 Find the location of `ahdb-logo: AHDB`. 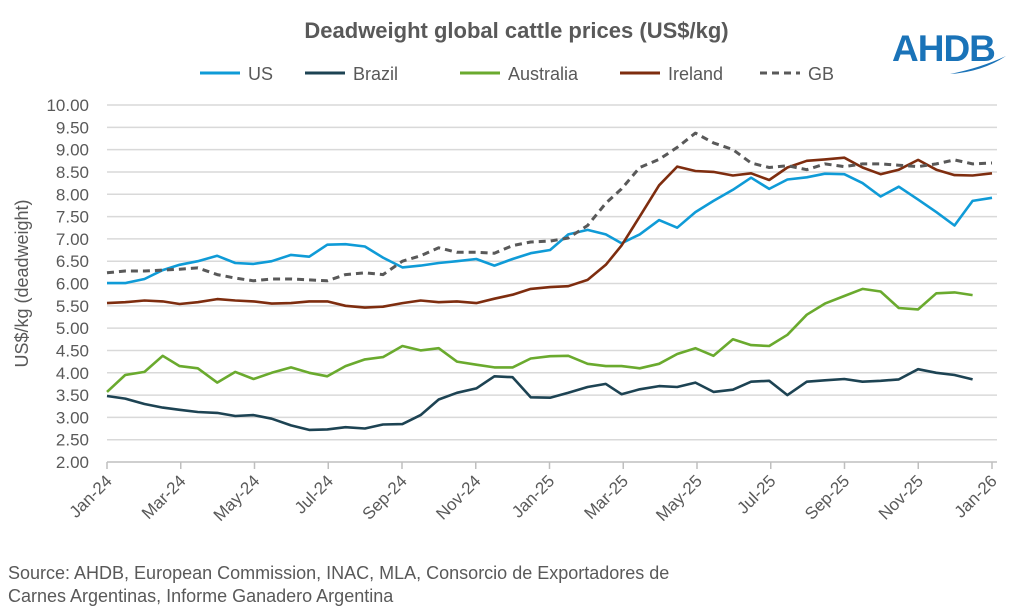

ahdb-logo: AHDB is located at coordinates (950, 55).